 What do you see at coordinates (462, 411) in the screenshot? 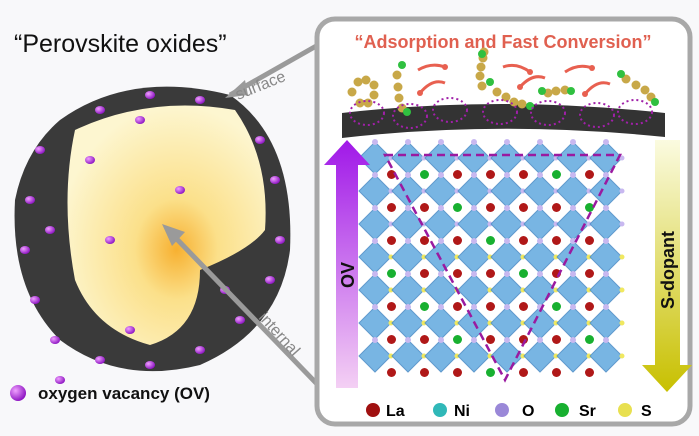
I see `ni-legend-label: Ni` at bounding box center [462, 411].